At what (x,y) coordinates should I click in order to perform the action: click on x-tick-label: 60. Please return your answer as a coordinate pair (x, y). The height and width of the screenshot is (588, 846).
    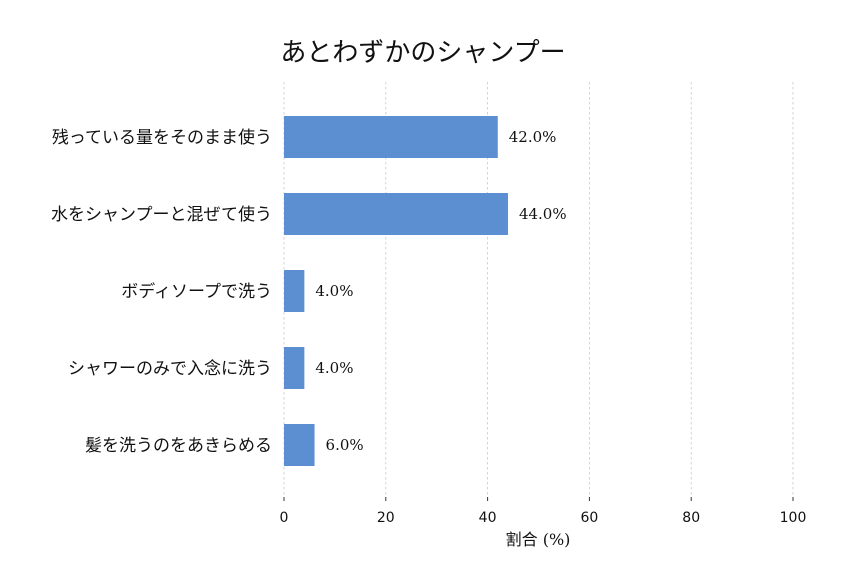
    Looking at the image, I should click on (589, 518).